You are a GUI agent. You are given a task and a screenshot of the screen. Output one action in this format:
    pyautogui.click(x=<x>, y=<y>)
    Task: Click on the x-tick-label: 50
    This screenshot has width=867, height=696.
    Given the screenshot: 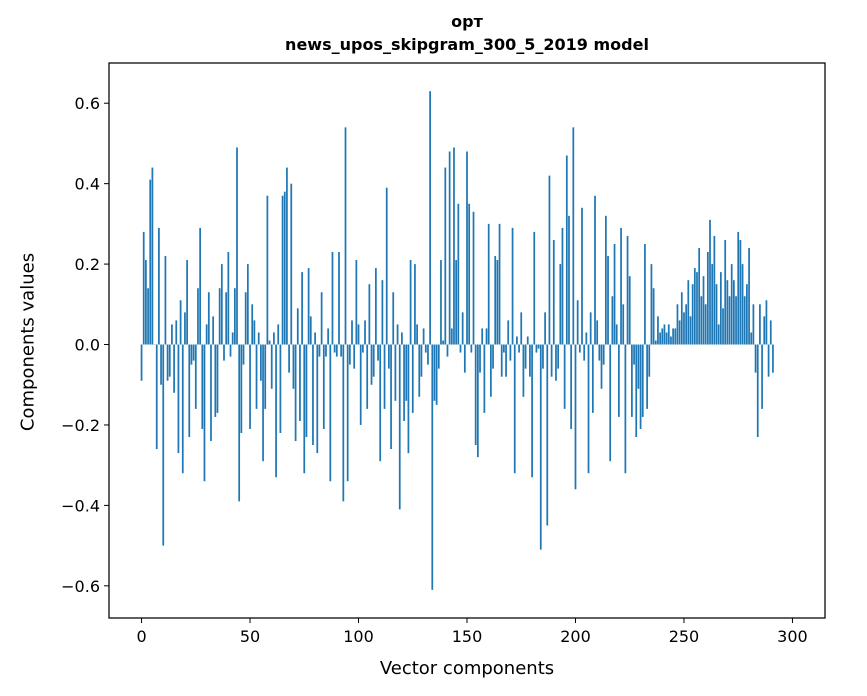 What is the action you would take?
    pyautogui.click(x=250, y=636)
    